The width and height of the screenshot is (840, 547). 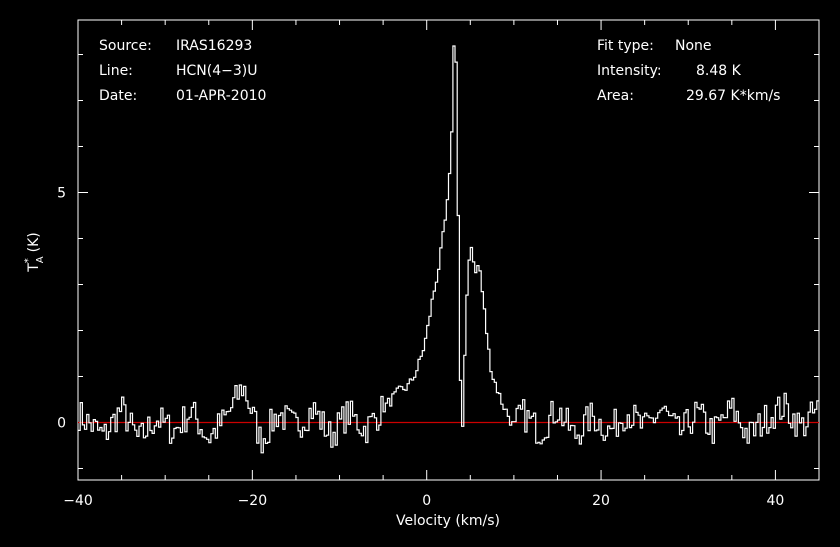 What do you see at coordinates (40, 259) in the screenshot?
I see `y-axis-label-sub: A` at bounding box center [40, 259].